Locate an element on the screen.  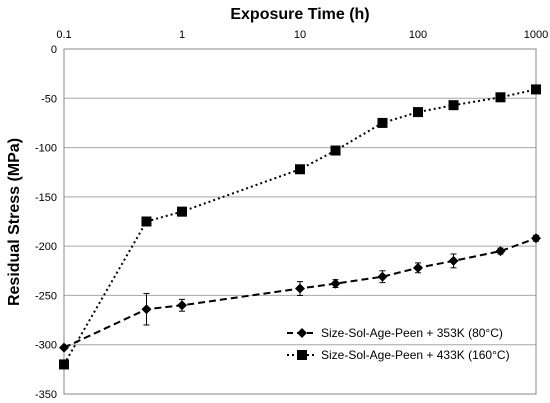
y-tick-label: 0 is located at coordinates (54, 50).